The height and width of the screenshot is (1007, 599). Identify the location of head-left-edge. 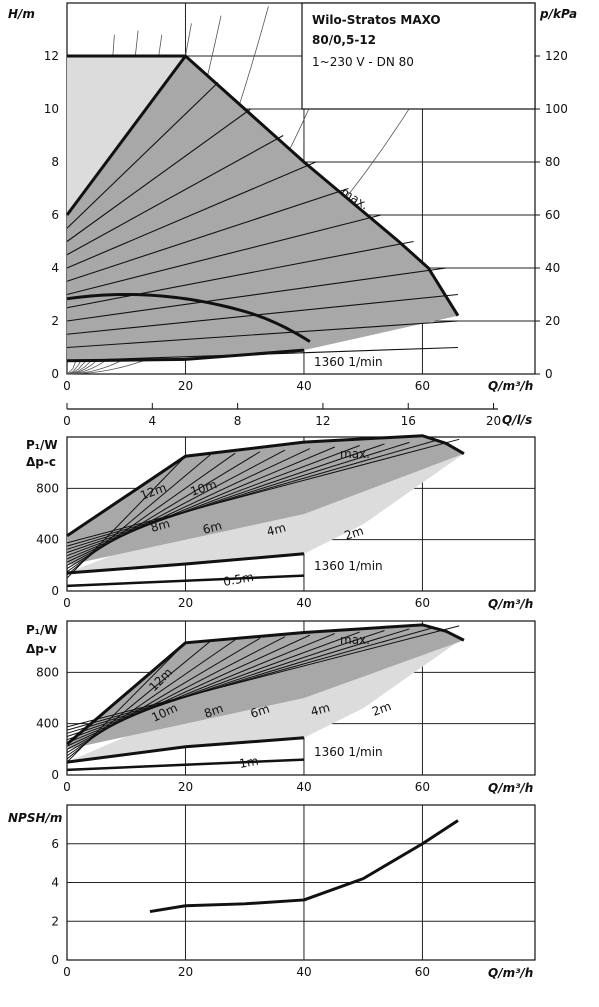
(126, 135).